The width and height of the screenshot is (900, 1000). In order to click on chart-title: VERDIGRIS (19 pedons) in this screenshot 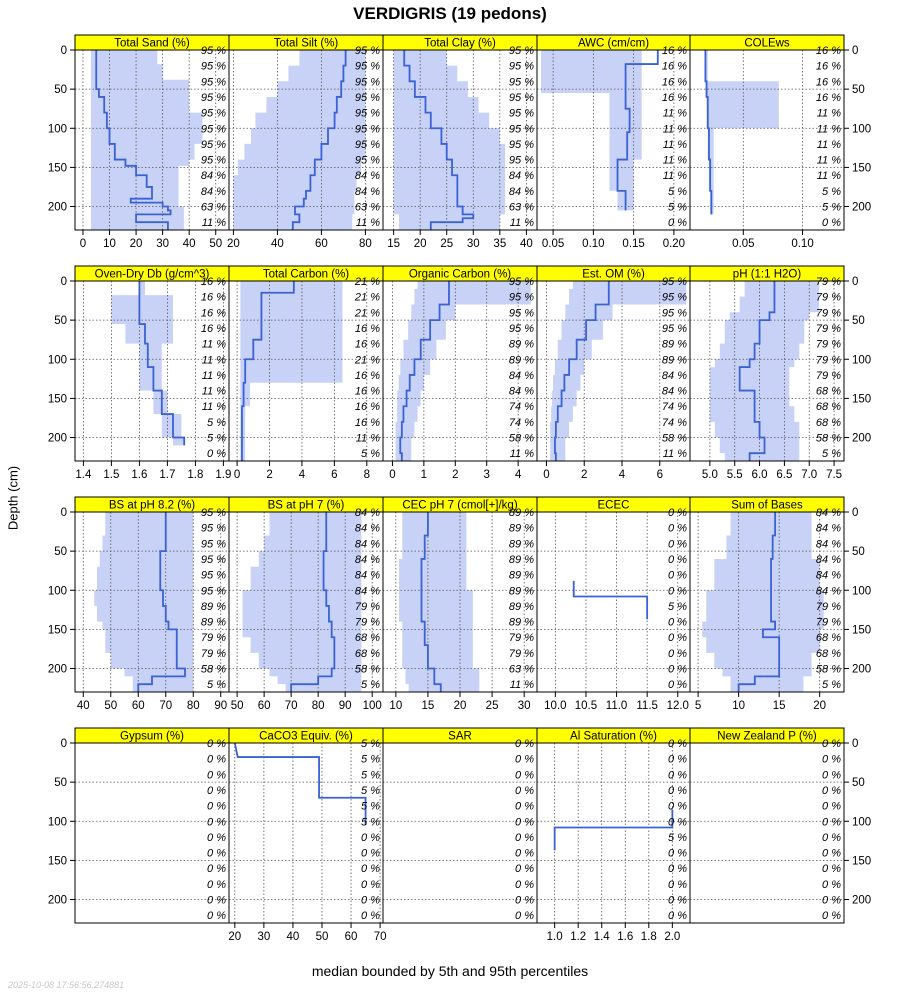, I will do `click(450, 13)`.